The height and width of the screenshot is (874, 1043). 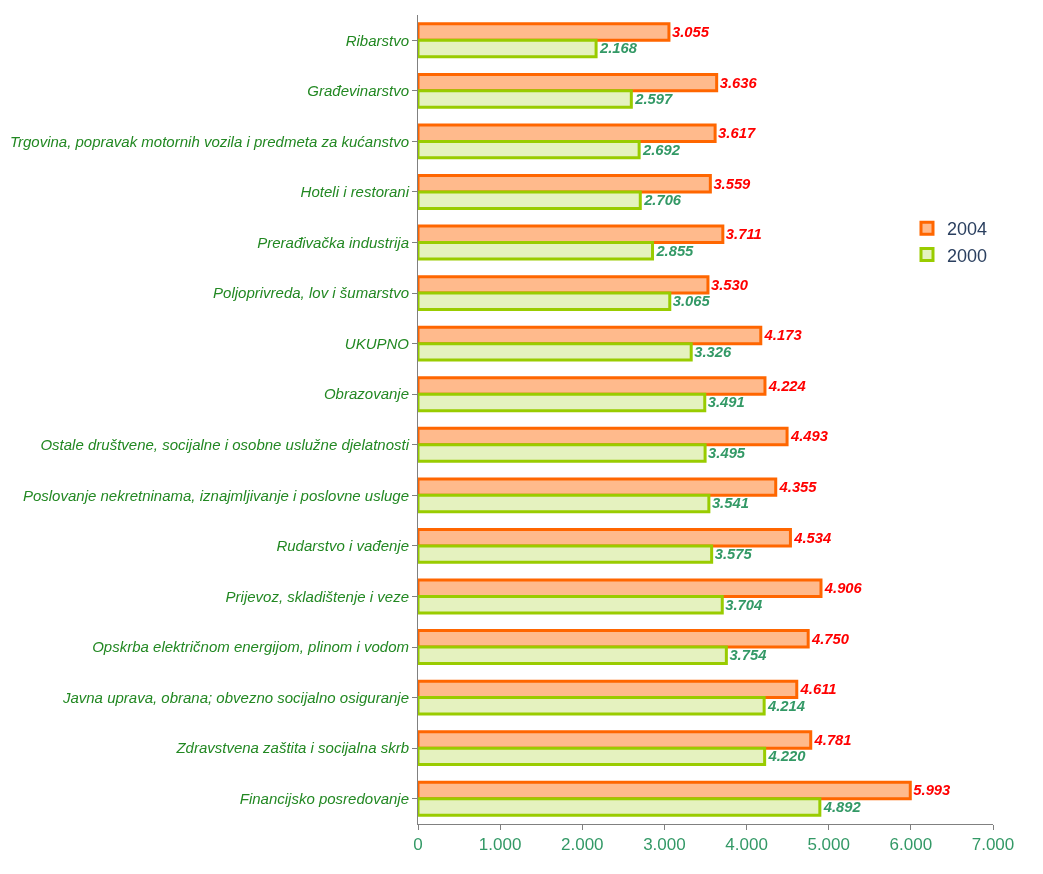 What do you see at coordinates (618, 48) in the screenshot?
I see `data-label: 2.168` at bounding box center [618, 48].